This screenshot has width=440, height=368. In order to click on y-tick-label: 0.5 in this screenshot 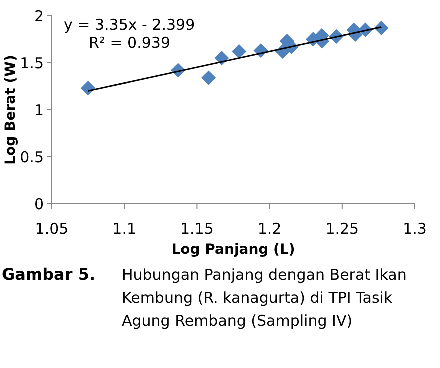, I will do `click(32, 157)`.